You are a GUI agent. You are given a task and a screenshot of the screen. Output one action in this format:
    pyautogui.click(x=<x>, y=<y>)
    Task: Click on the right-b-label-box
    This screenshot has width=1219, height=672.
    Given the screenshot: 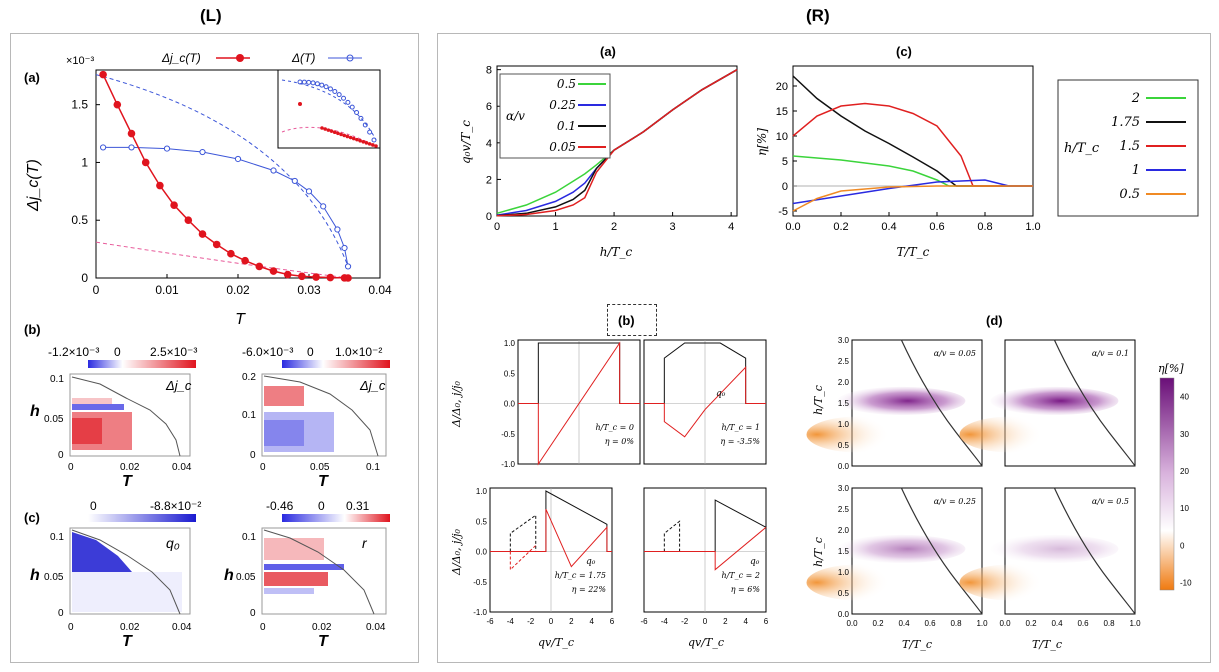 What is the action you would take?
    pyautogui.click(x=632, y=320)
    